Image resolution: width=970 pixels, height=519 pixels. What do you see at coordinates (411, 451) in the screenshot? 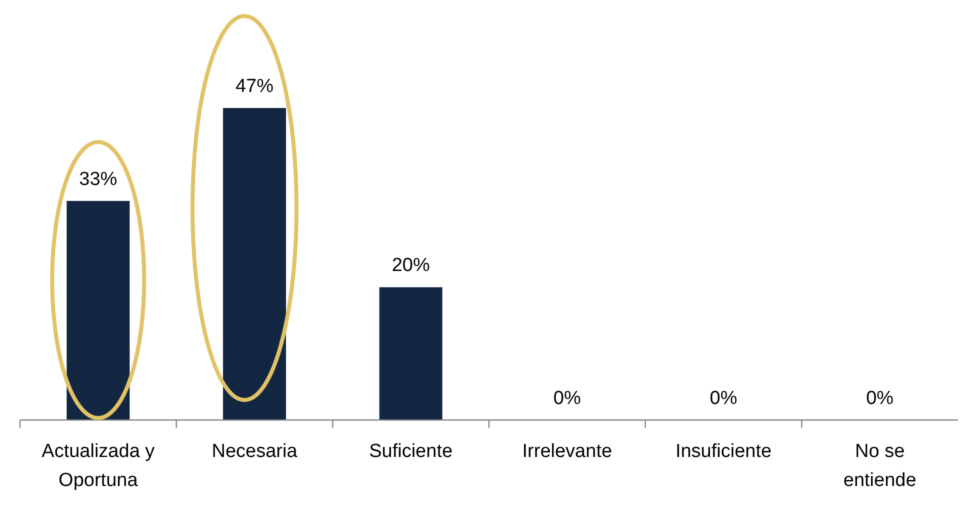
I see `x-tick-label: Suficiente` at bounding box center [411, 451].